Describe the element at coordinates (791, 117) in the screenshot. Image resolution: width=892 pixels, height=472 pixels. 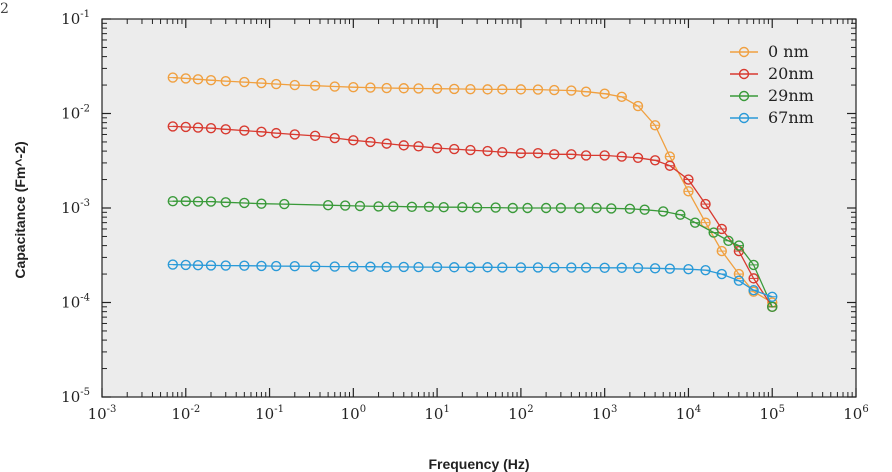
I see `legend-label: 67nm` at that location.